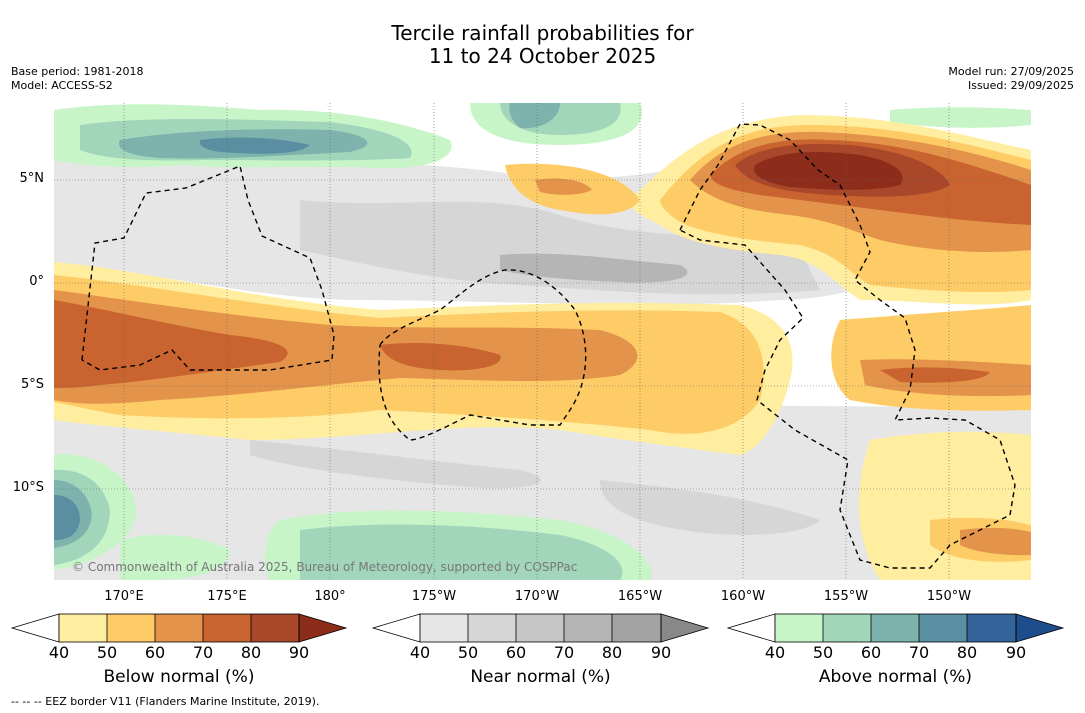  Describe the element at coordinates (612, 652) in the screenshot. I see `near-tick: 80` at that location.